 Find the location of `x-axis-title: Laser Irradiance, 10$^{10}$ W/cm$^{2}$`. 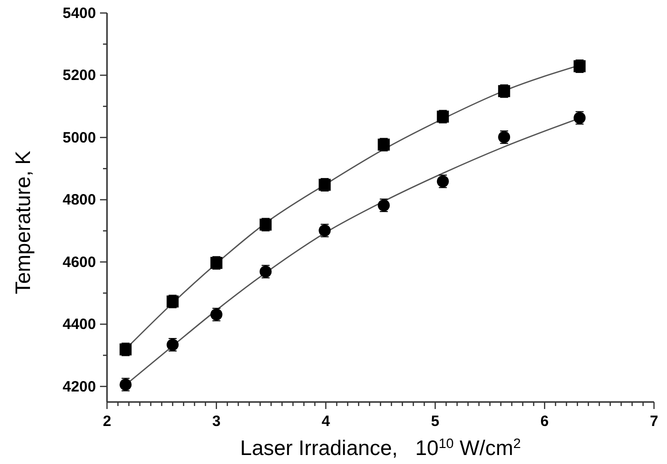

x-axis-title: Laser Irradiance, 10$^{10}$ W/cm$^{2}$ is located at coordinates (380, 448).